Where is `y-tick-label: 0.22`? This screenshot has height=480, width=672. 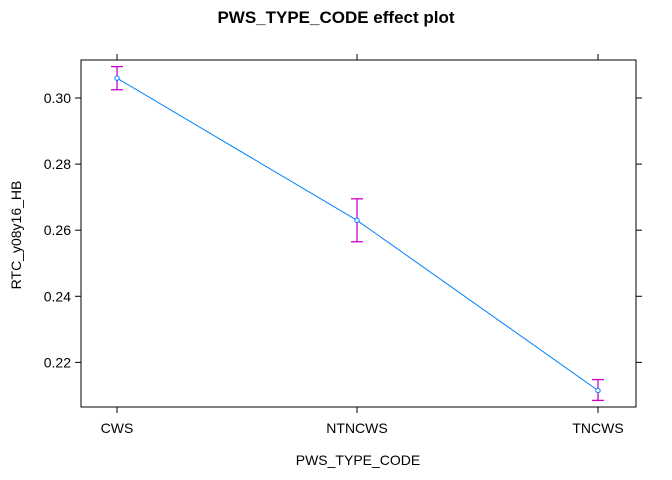 y-tick-label: 0.22 is located at coordinates (57, 362).